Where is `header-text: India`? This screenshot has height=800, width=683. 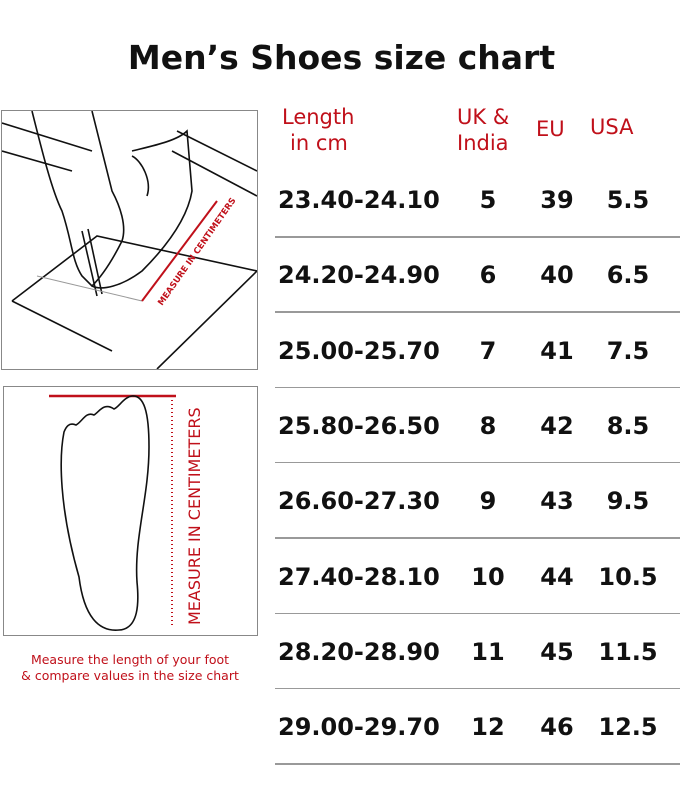
header-text: India is located at coordinates (483, 143).